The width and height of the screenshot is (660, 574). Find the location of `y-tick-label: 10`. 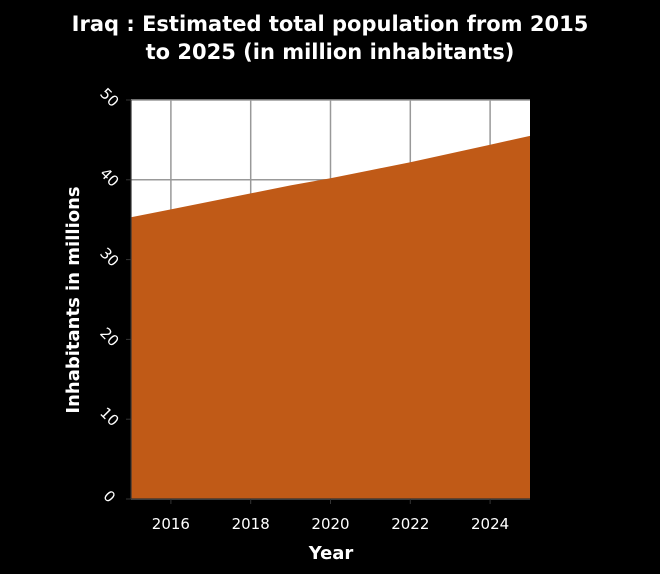

y-tick-label: 10 is located at coordinates (109, 417).